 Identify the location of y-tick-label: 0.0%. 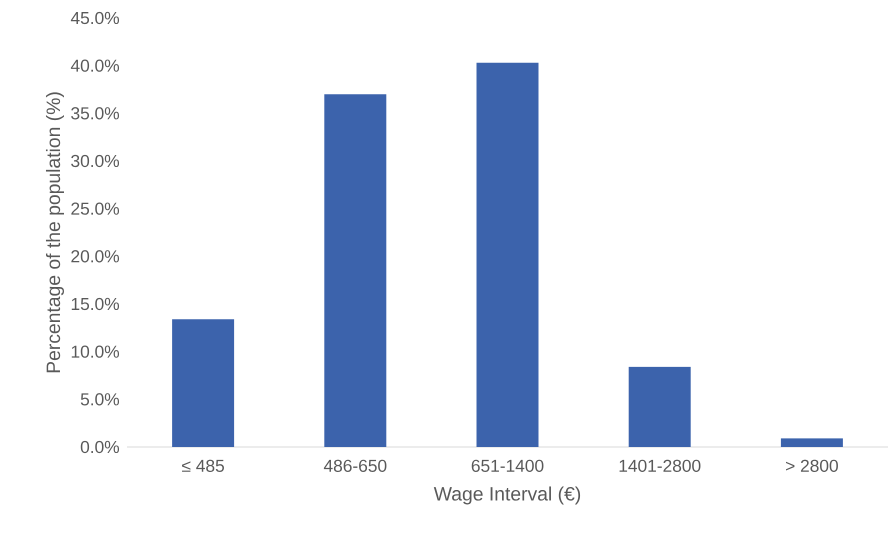
(100, 447).